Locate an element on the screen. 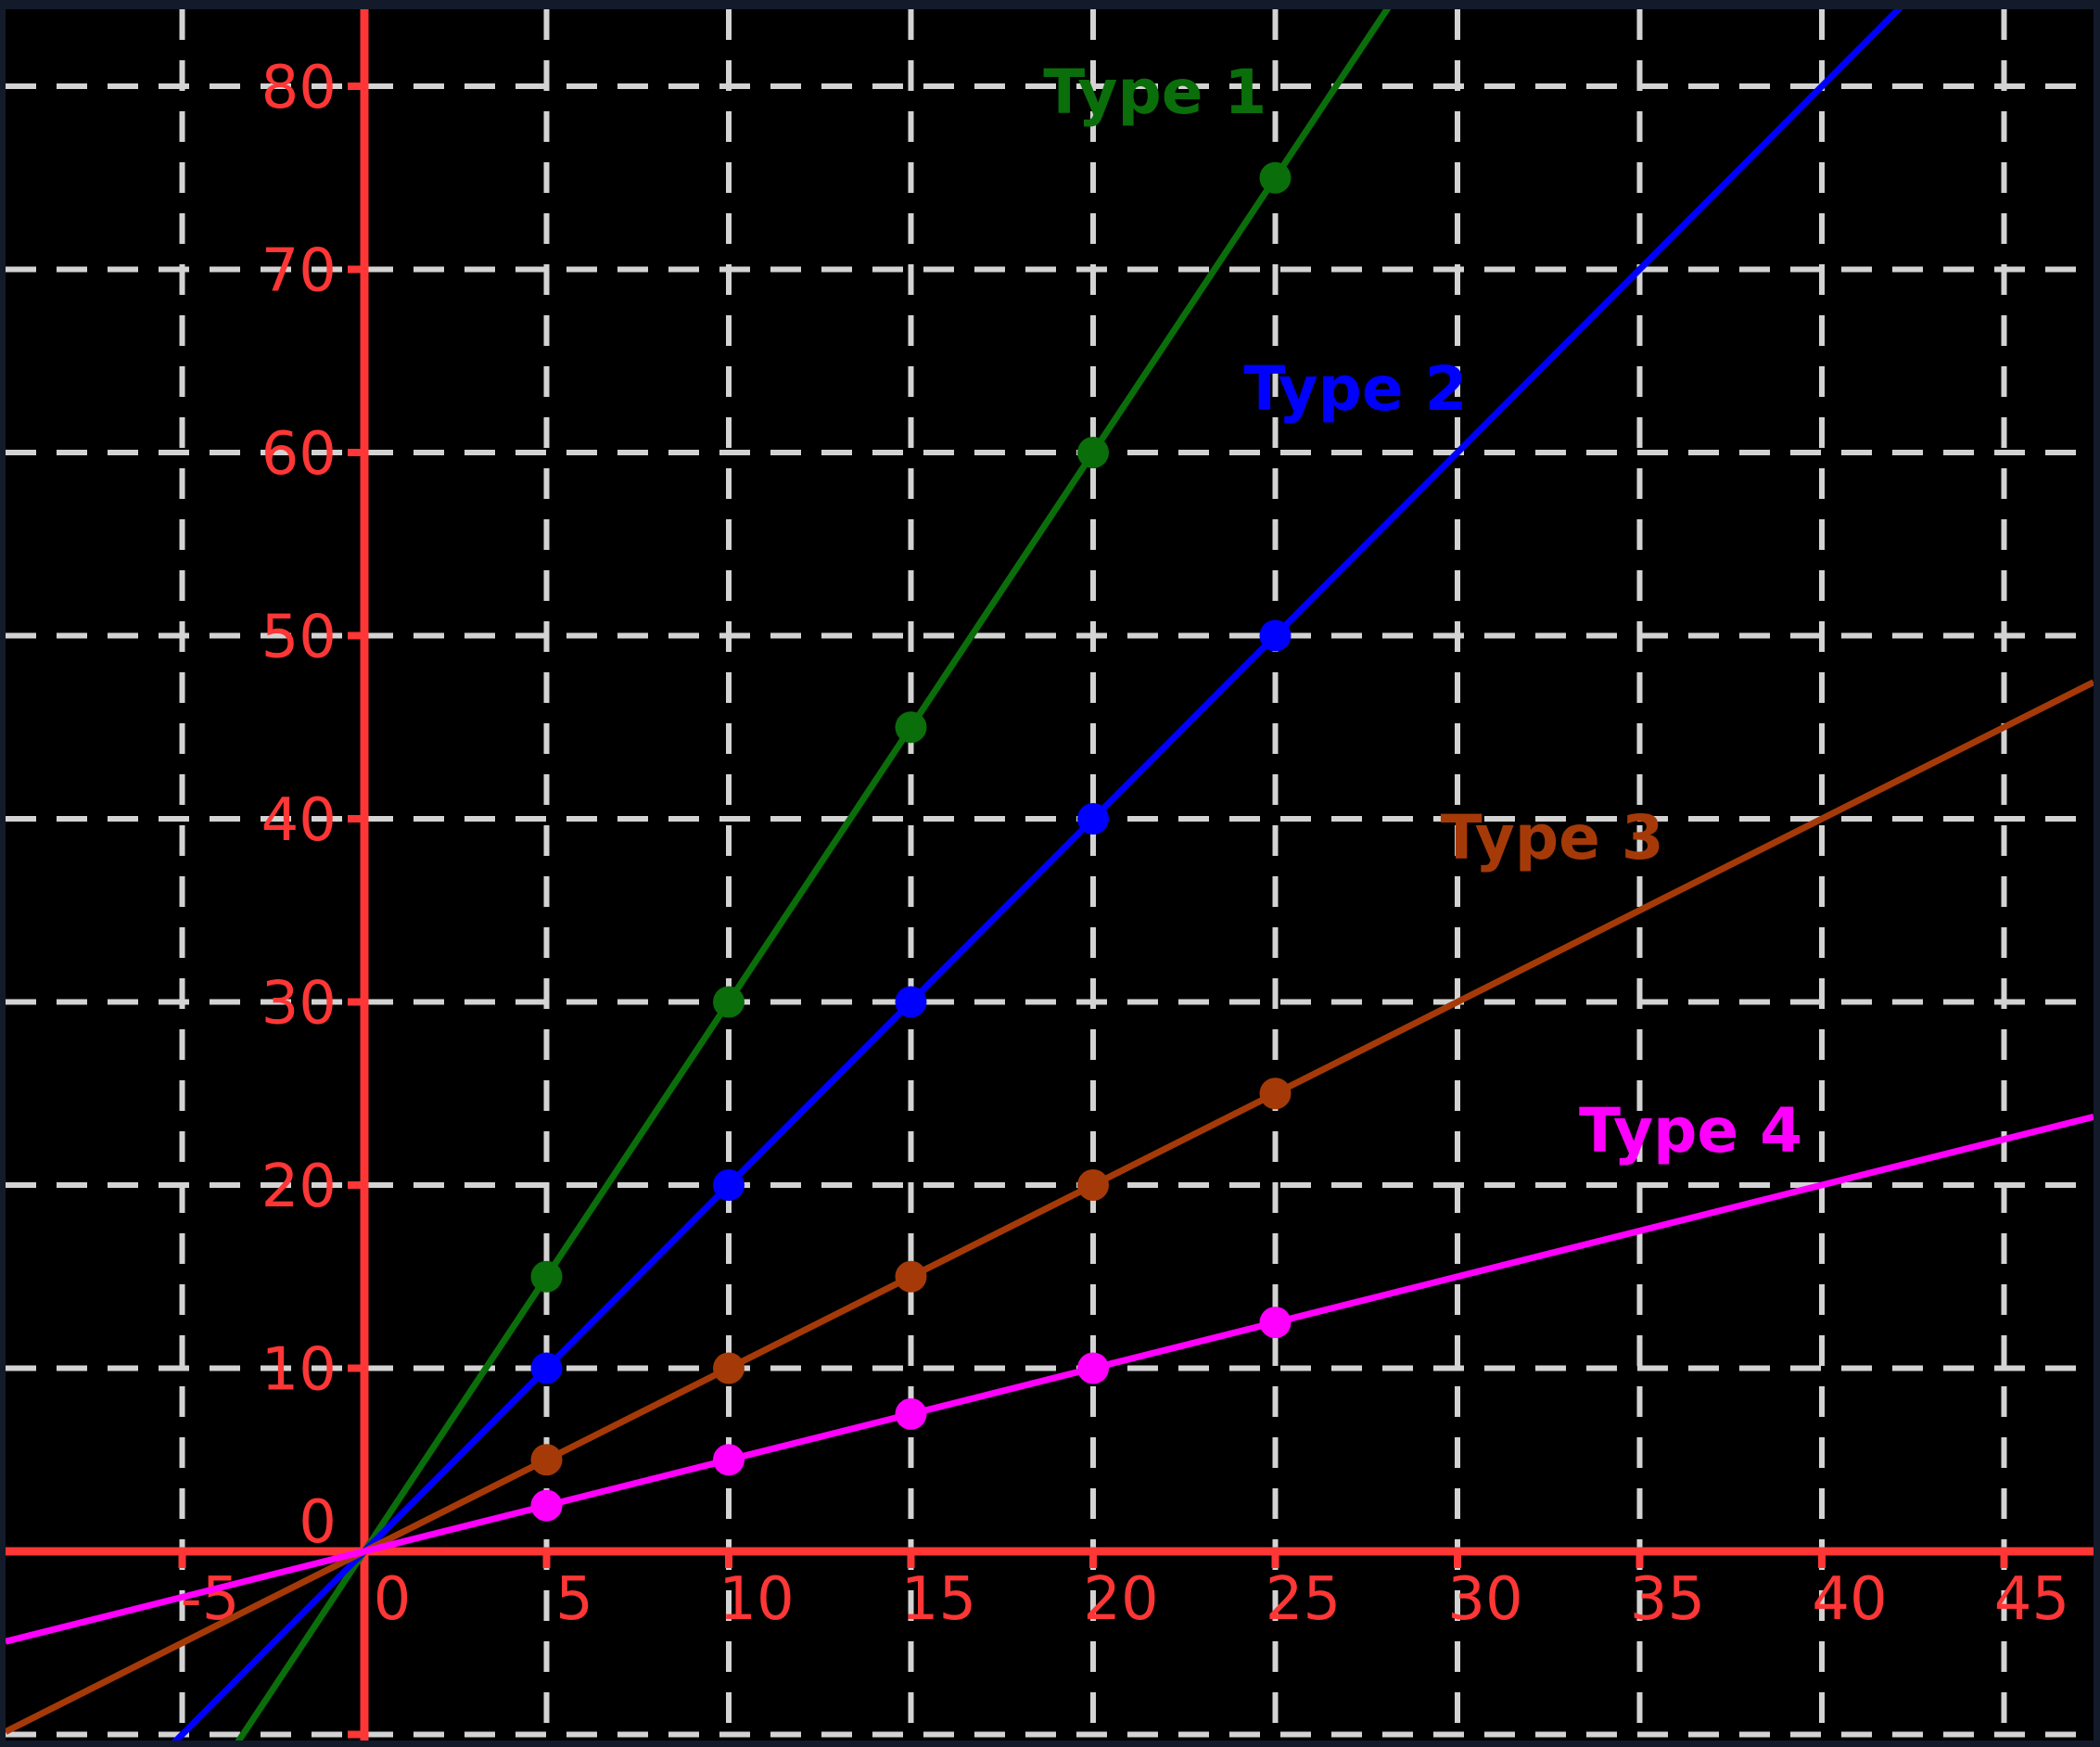 The height and width of the screenshot is (1747, 2100). series-label-type-2: Type 2 is located at coordinates (1355, 389).